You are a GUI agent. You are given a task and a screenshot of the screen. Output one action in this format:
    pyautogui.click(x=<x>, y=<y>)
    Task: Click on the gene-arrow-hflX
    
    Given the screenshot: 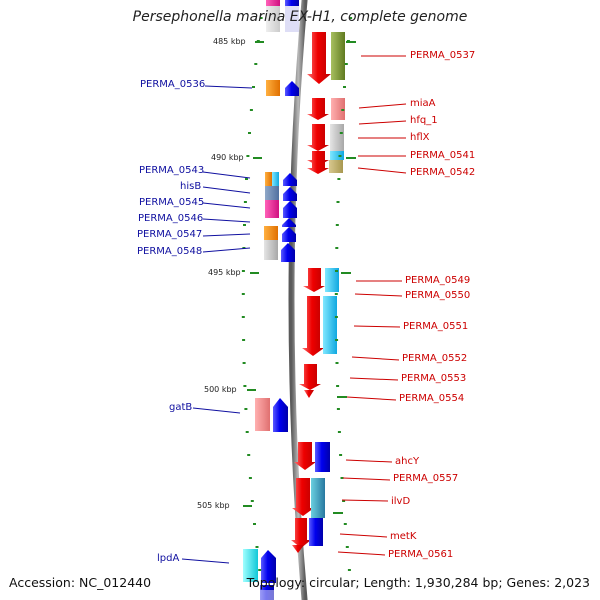 What is the action you would take?
    pyautogui.click(x=318, y=137)
    